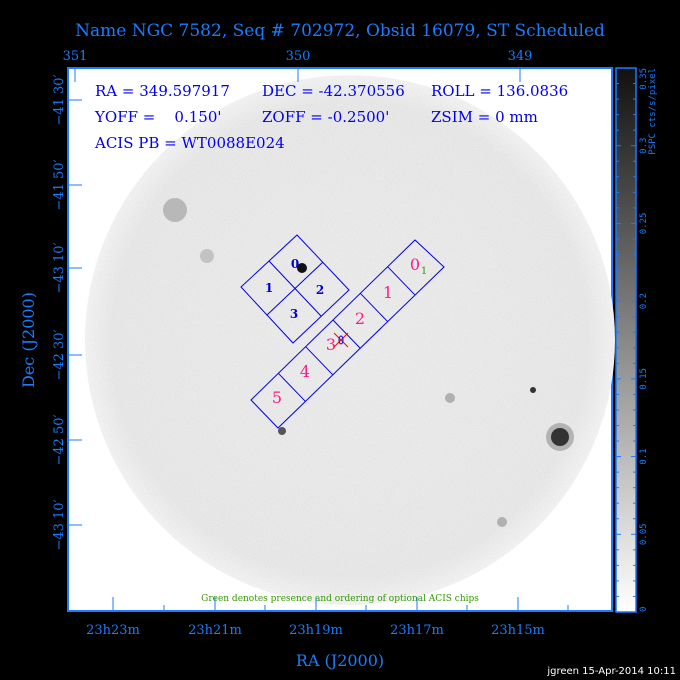 The width and height of the screenshot is (680, 680). What do you see at coordinates (331, 344) in the screenshot?
I see `acis-s-chip-3-label: 3` at bounding box center [331, 344].